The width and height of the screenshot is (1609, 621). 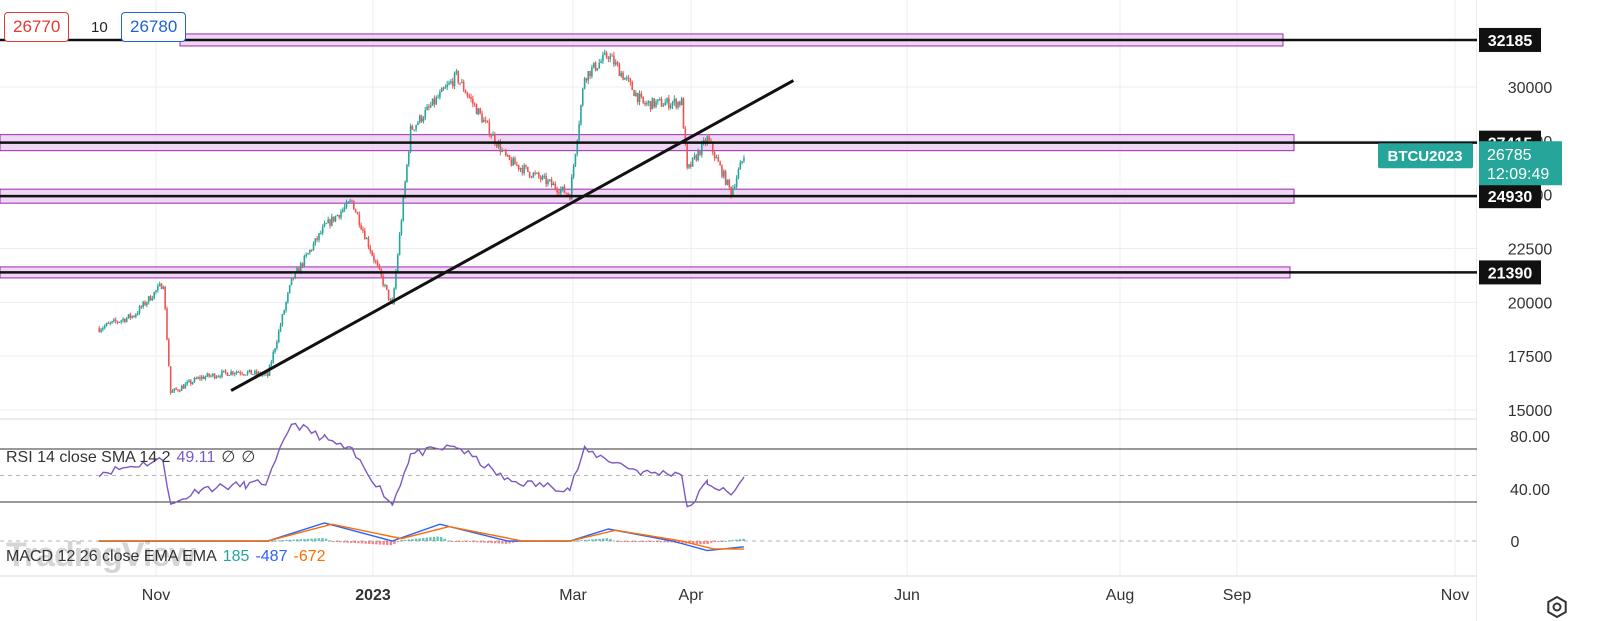 What do you see at coordinates (1530, 437) in the screenshot?
I see `rsi-tick-label: 80.00` at bounding box center [1530, 437].